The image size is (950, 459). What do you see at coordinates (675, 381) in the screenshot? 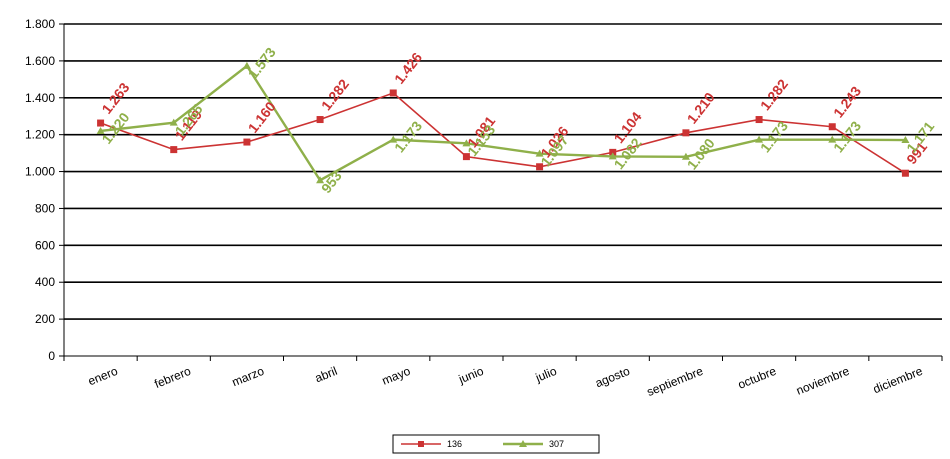
I see `x-tick-label: septiembre` at bounding box center [675, 381].